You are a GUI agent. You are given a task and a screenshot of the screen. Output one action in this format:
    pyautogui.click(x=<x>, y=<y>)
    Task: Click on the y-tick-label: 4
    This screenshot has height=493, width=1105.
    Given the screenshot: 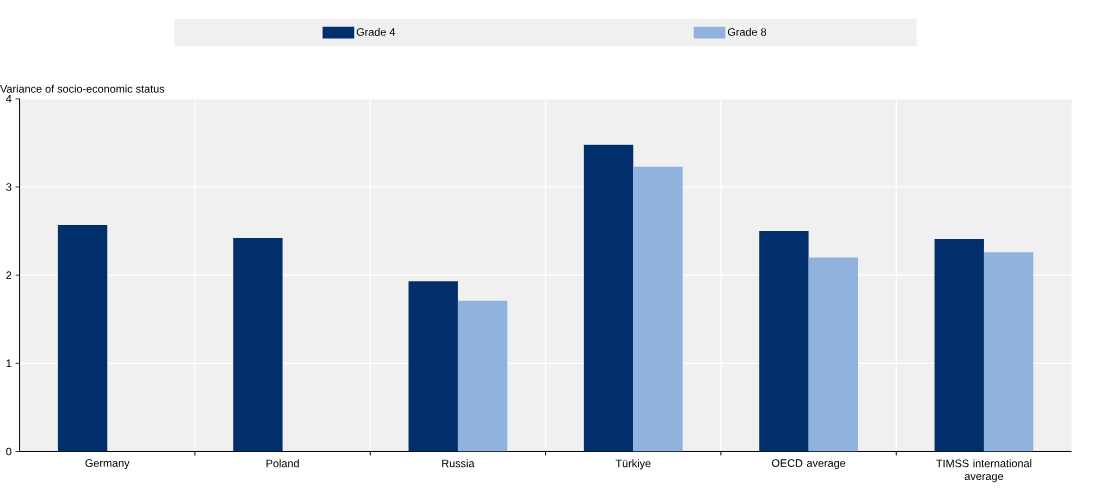 What is the action you would take?
    pyautogui.click(x=9, y=99)
    